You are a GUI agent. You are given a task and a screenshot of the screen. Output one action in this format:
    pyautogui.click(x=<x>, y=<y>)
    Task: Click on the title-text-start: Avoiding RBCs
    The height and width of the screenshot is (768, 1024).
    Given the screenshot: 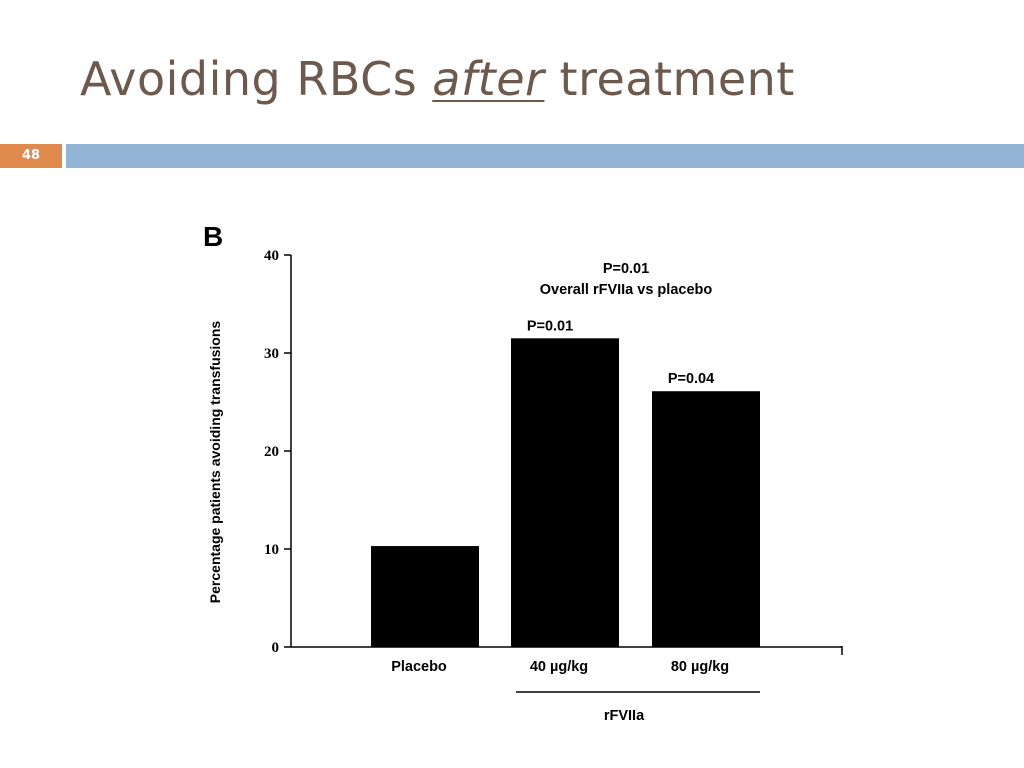 What is the action you would take?
    pyautogui.click(x=256, y=79)
    